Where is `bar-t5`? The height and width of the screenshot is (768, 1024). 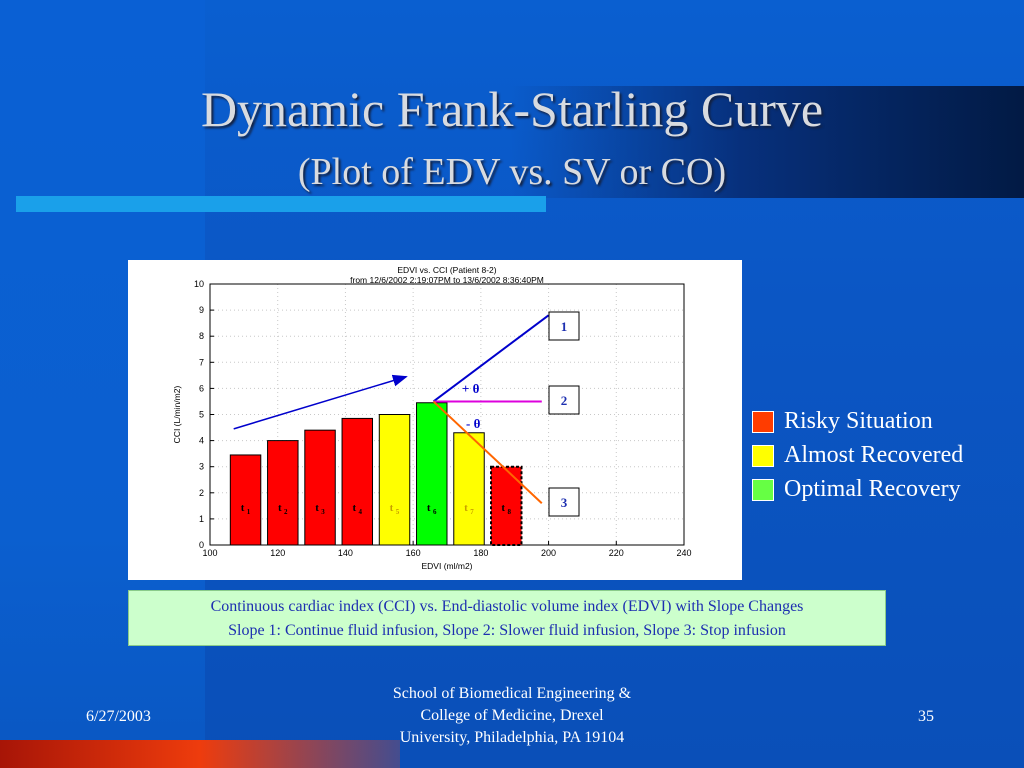
bar-t5 is located at coordinates (394, 480).